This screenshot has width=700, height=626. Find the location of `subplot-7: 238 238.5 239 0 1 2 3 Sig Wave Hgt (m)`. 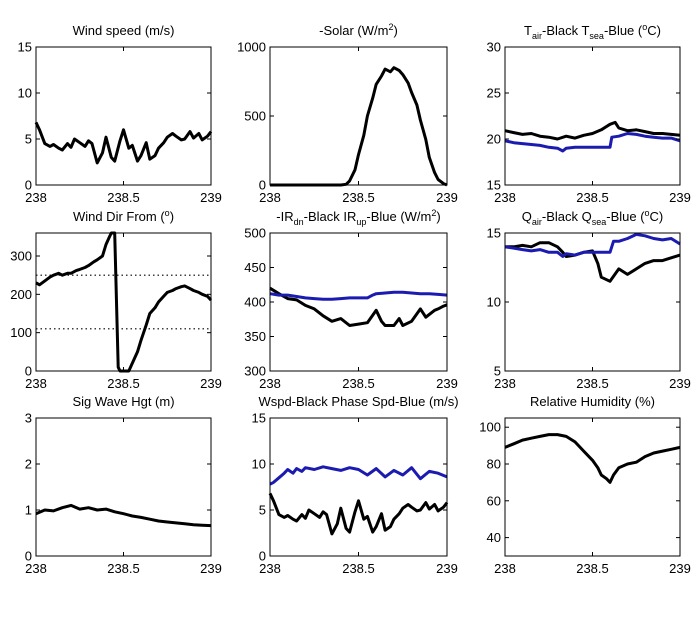

subplot-7: 238 238.5 239 0 1 2 3 Sig Wave Hgt (m) is located at coordinates (123, 485).